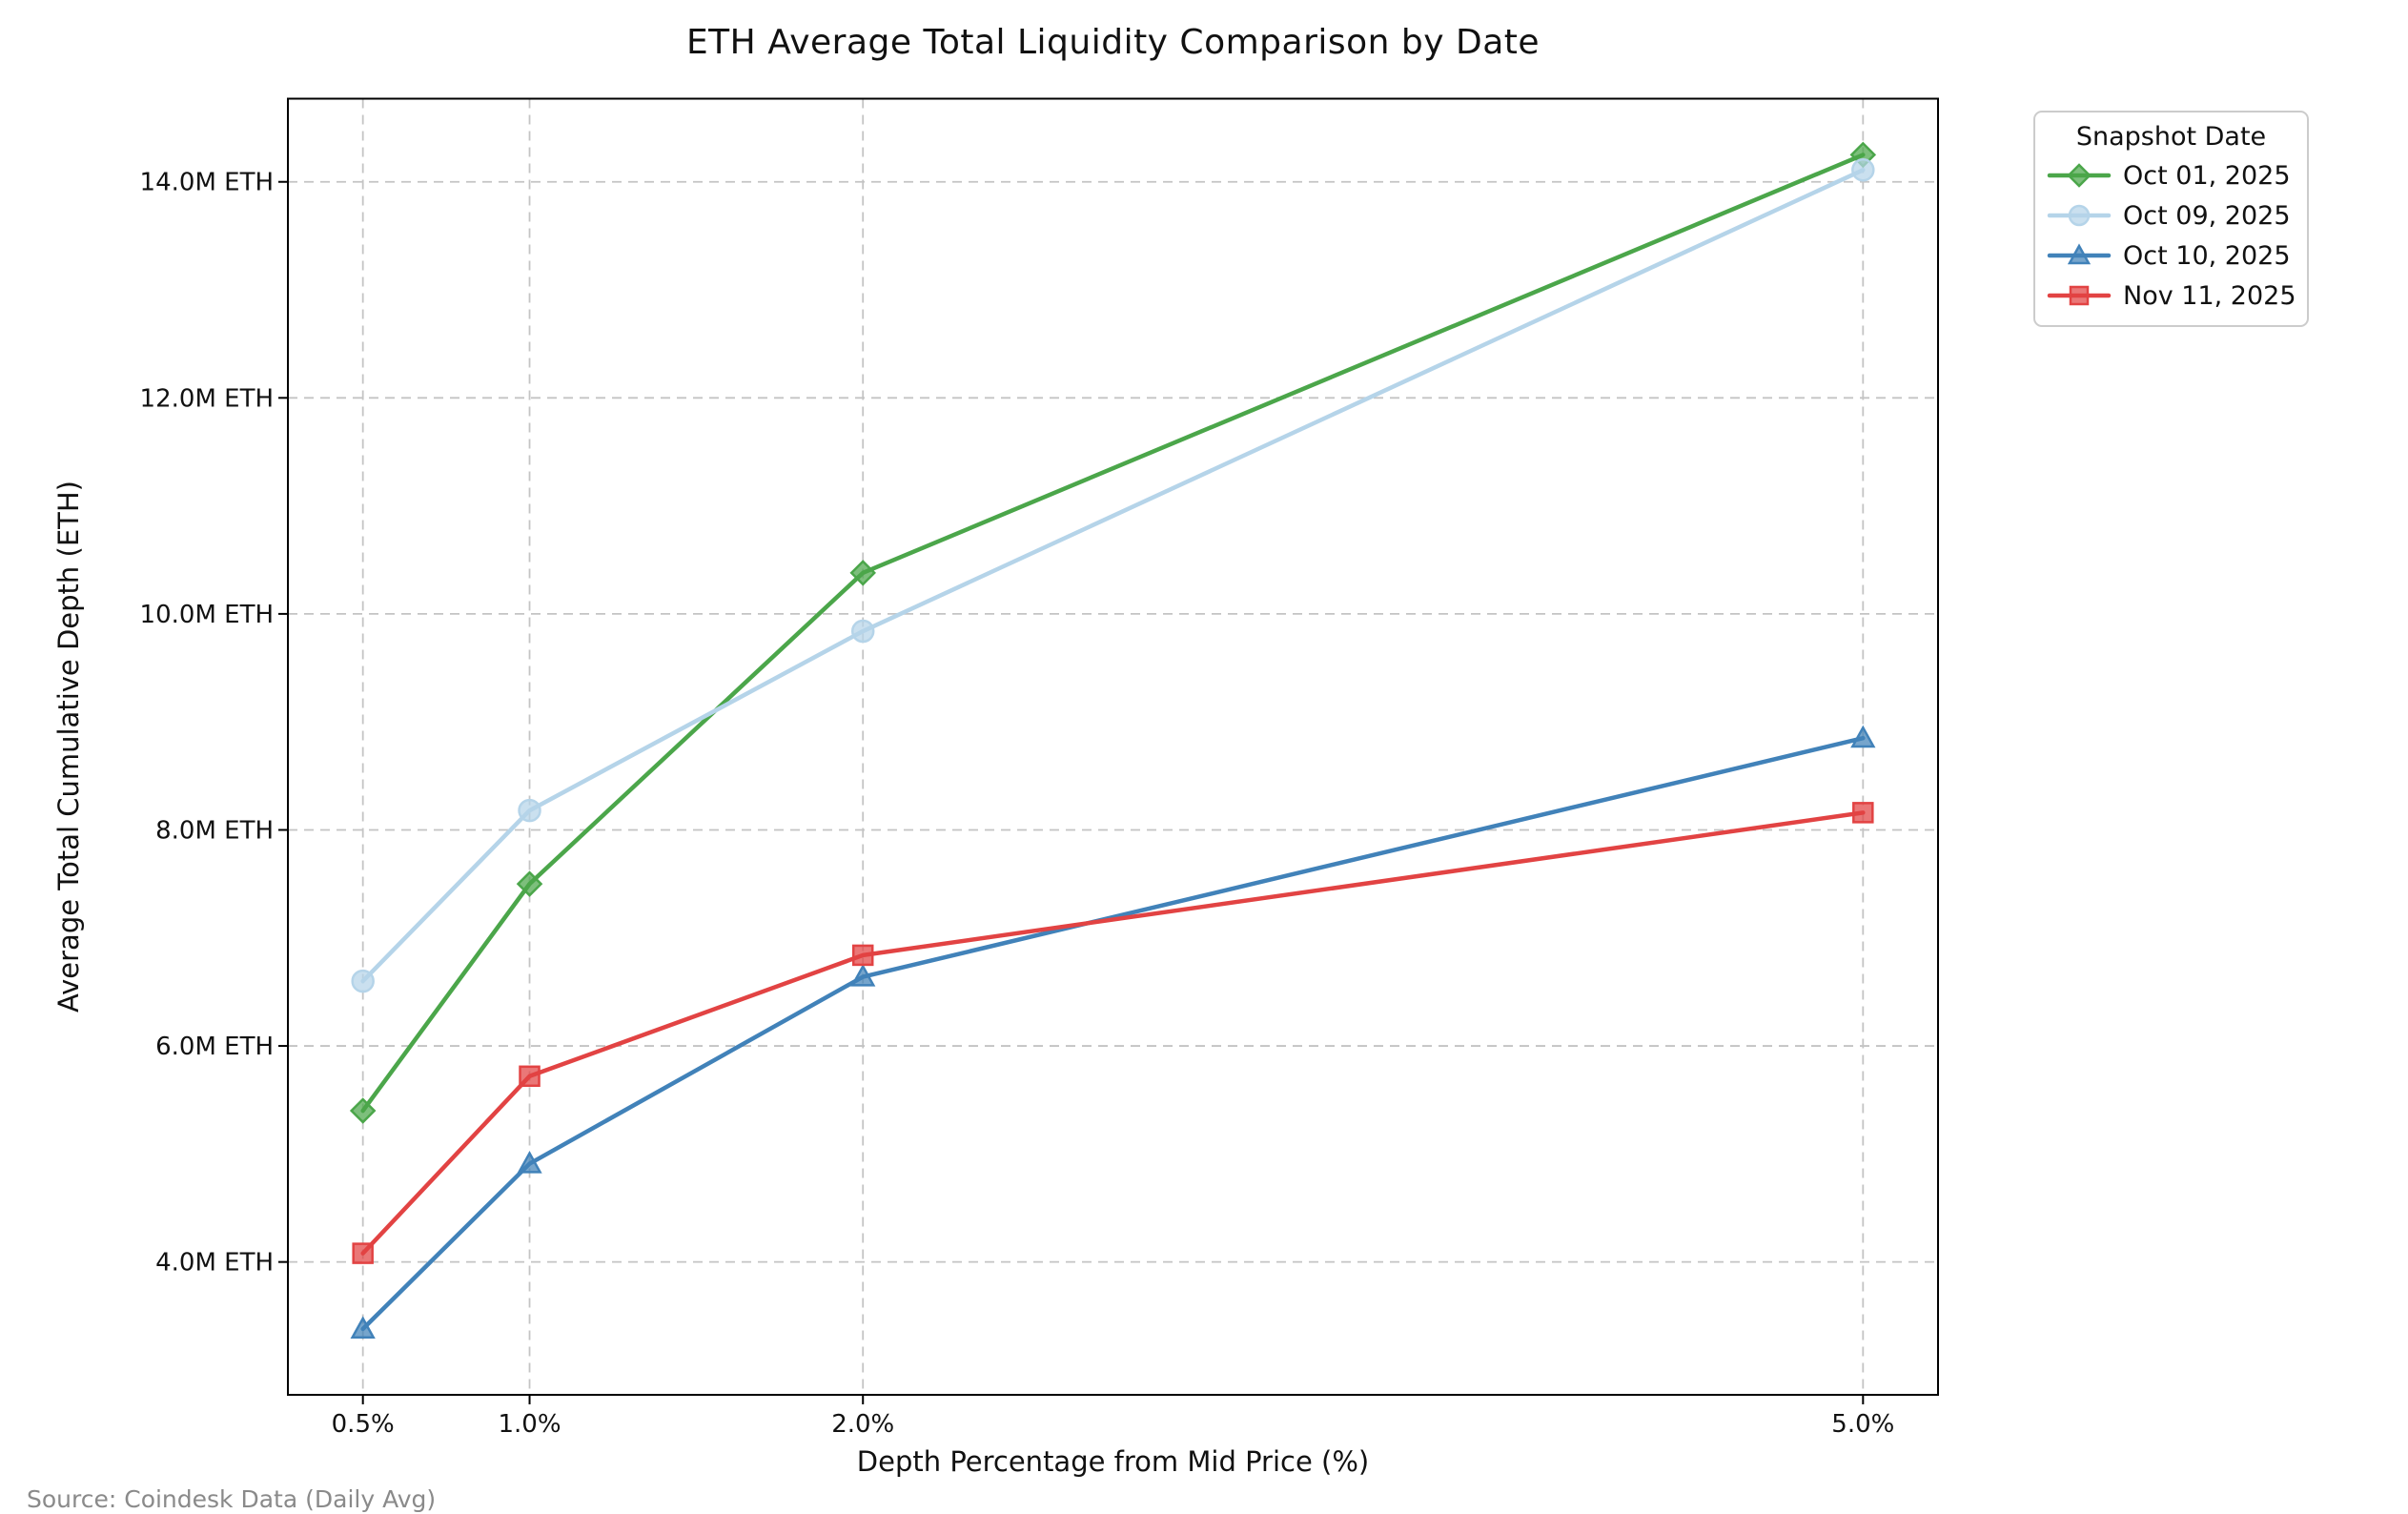  What do you see at coordinates (363, 981) in the screenshot?
I see `data-point-oct-09-2025-0-5pct` at bounding box center [363, 981].